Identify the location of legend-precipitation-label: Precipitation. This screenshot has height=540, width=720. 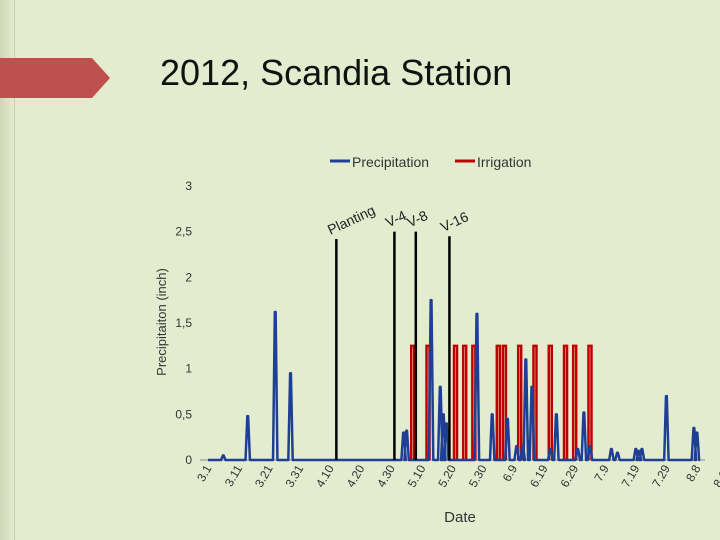
(390, 162).